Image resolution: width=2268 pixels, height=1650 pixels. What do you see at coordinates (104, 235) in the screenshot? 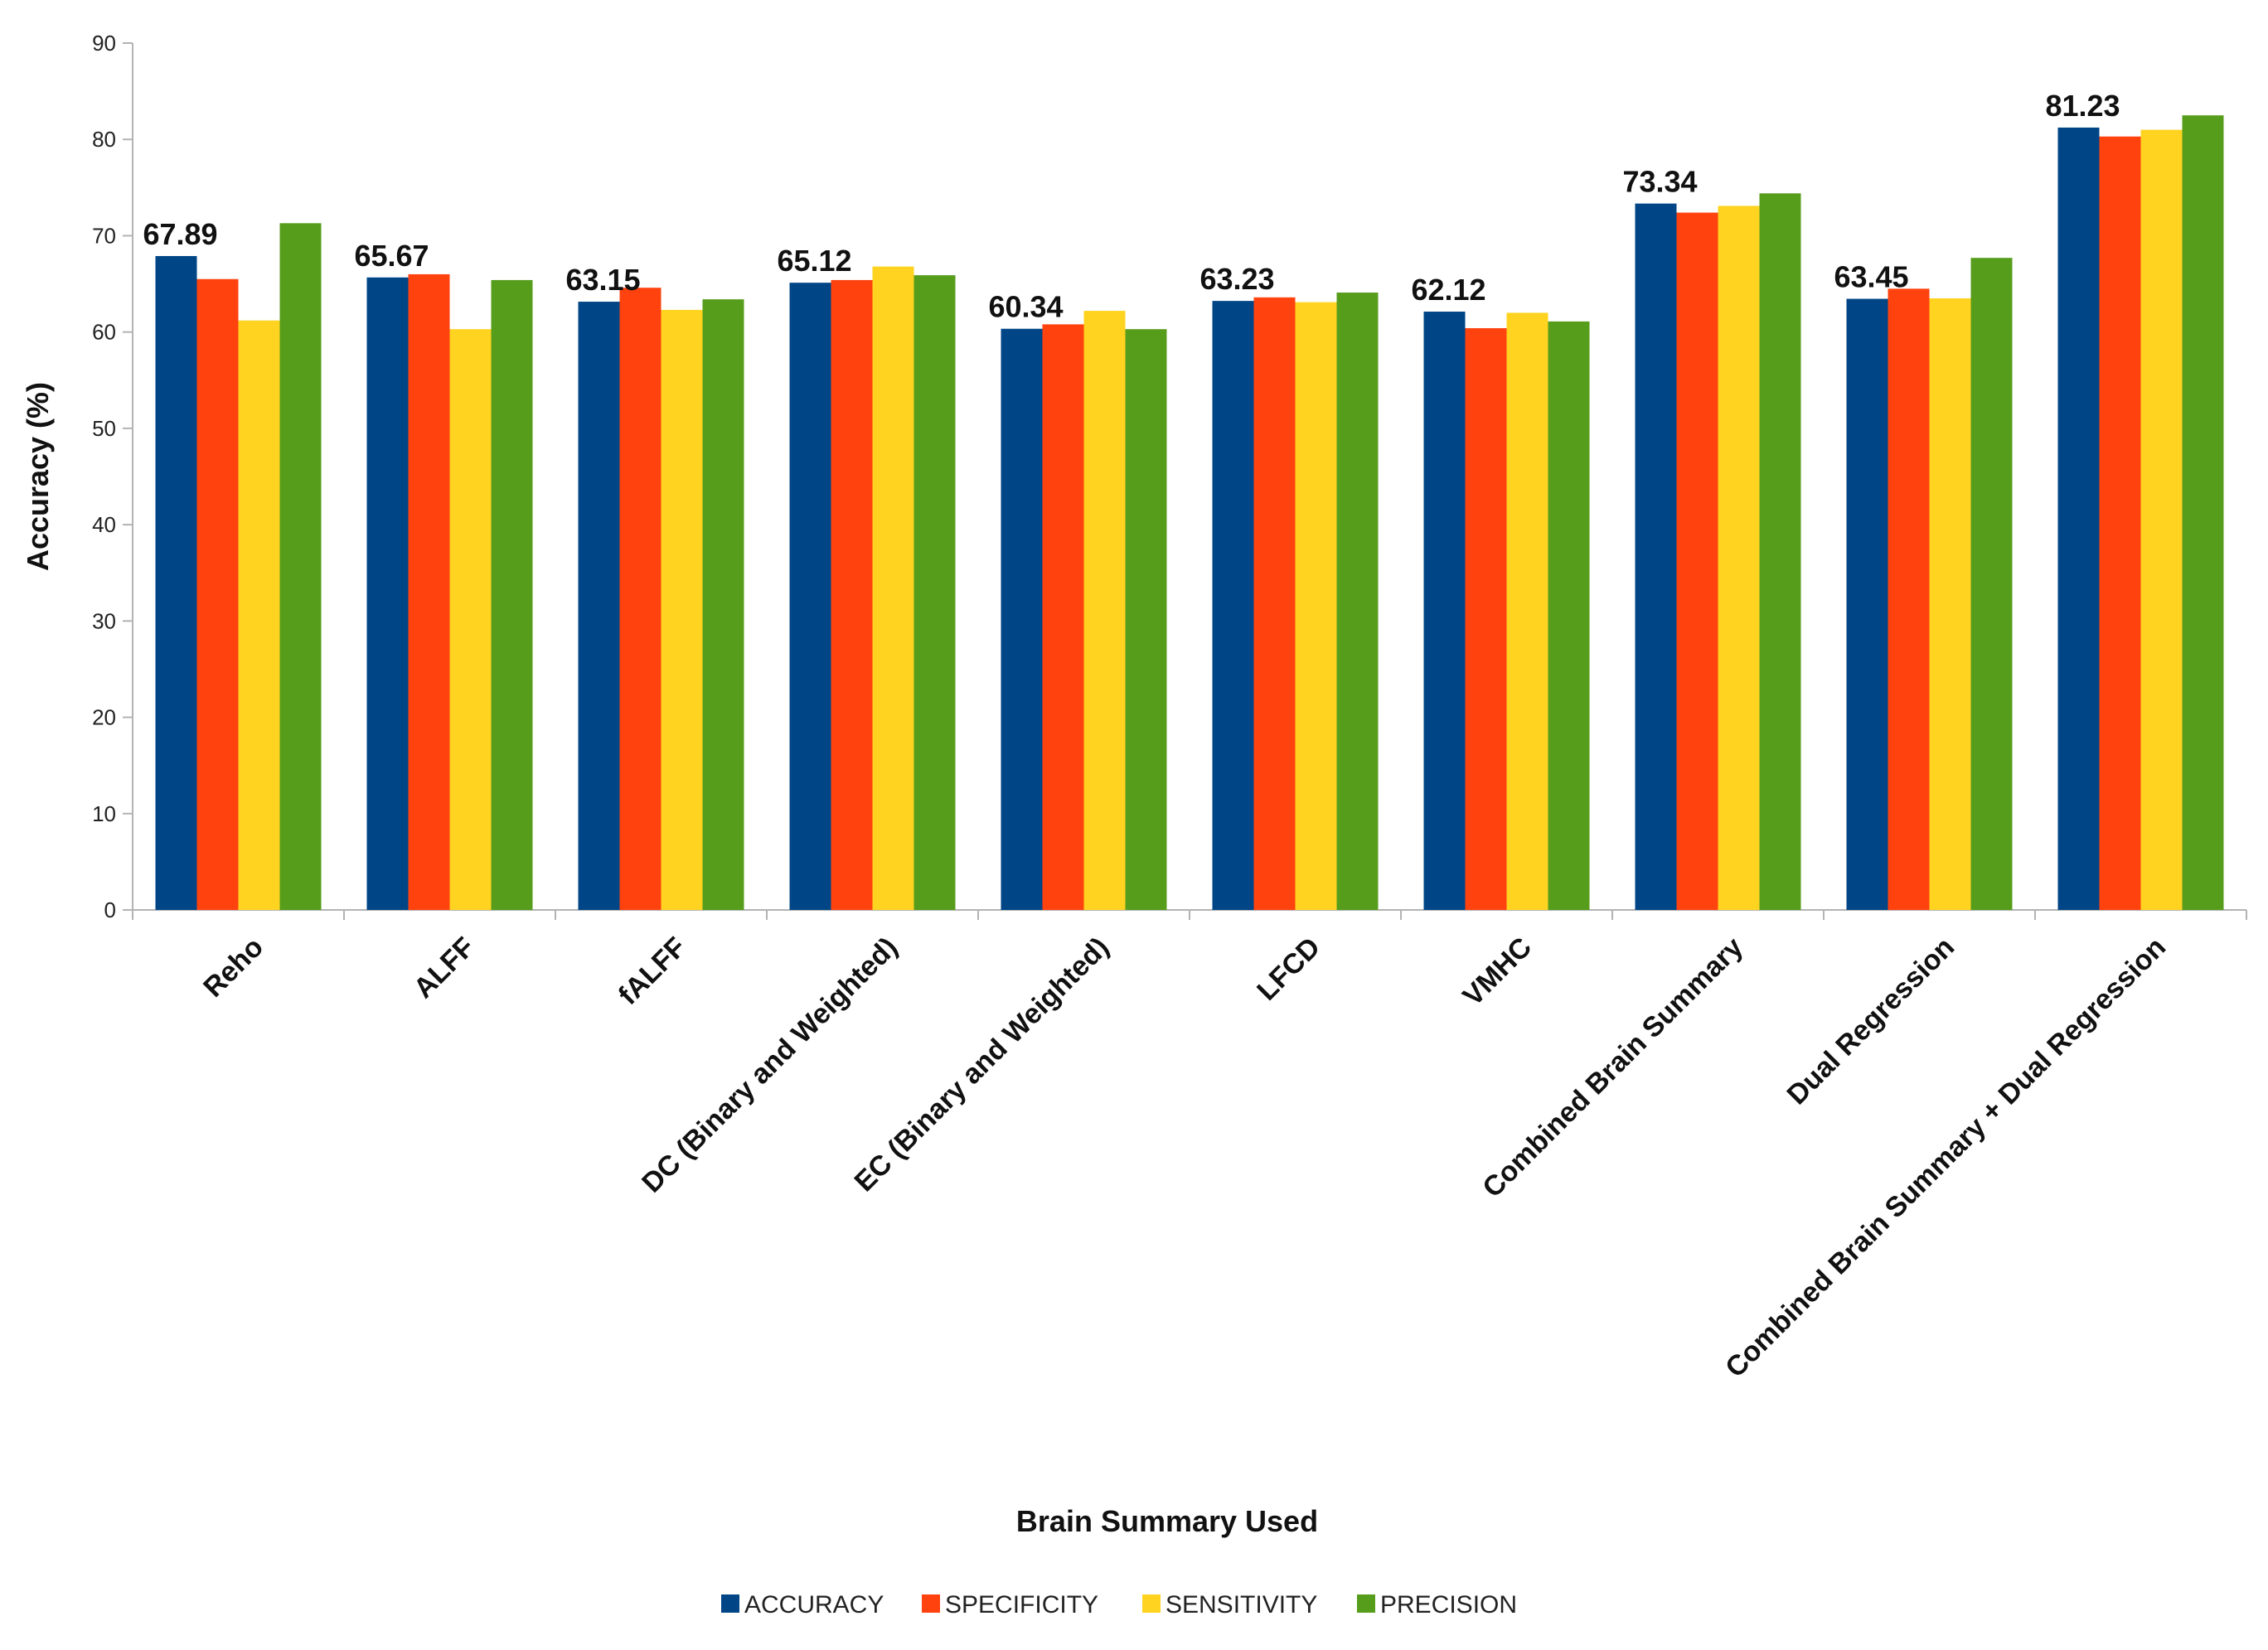
I see `y-tick-label: 70` at bounding box center [104, 235].